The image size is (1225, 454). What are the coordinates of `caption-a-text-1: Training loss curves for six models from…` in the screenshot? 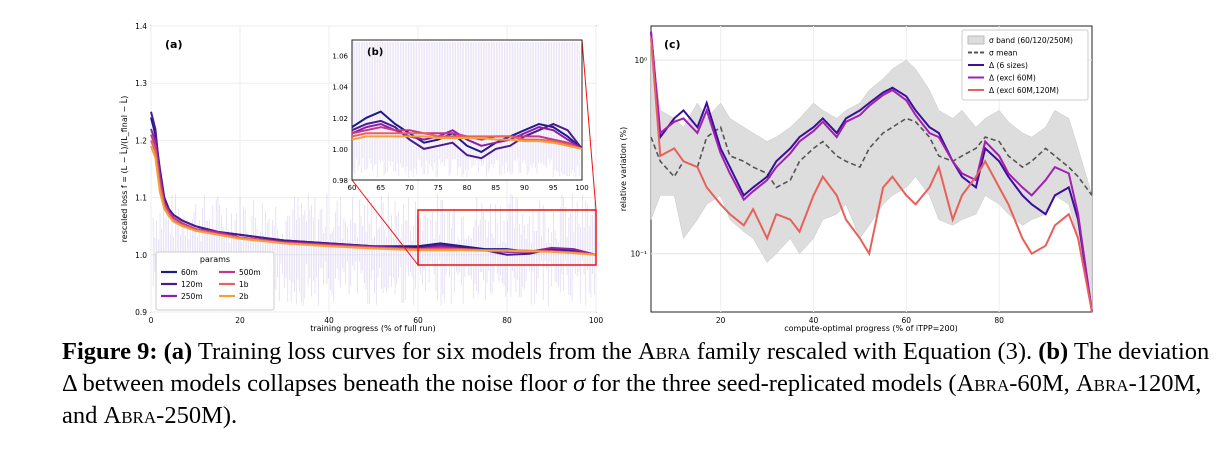 It's located at (415, 351).